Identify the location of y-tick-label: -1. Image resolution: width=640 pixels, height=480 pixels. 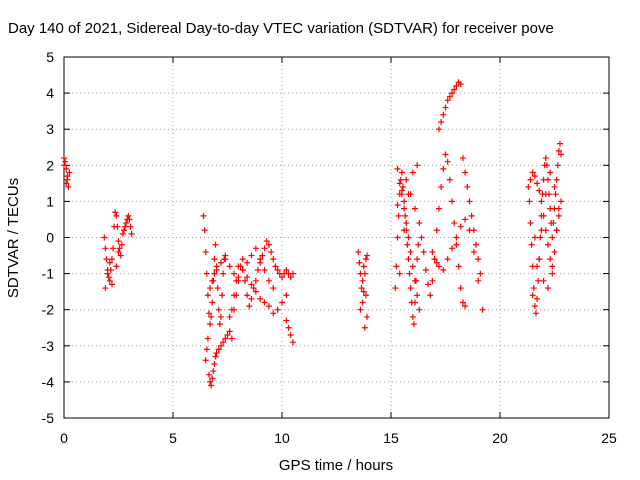
(48, 274).